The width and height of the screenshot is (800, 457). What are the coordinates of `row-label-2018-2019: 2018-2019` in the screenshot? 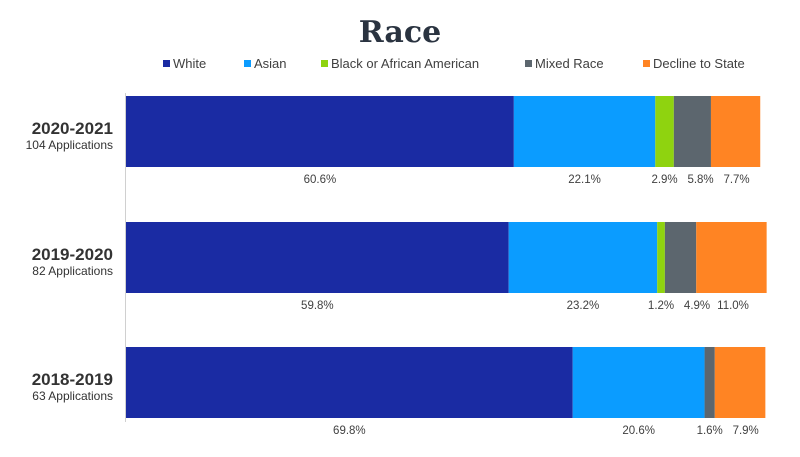 It's located at (72, 379).